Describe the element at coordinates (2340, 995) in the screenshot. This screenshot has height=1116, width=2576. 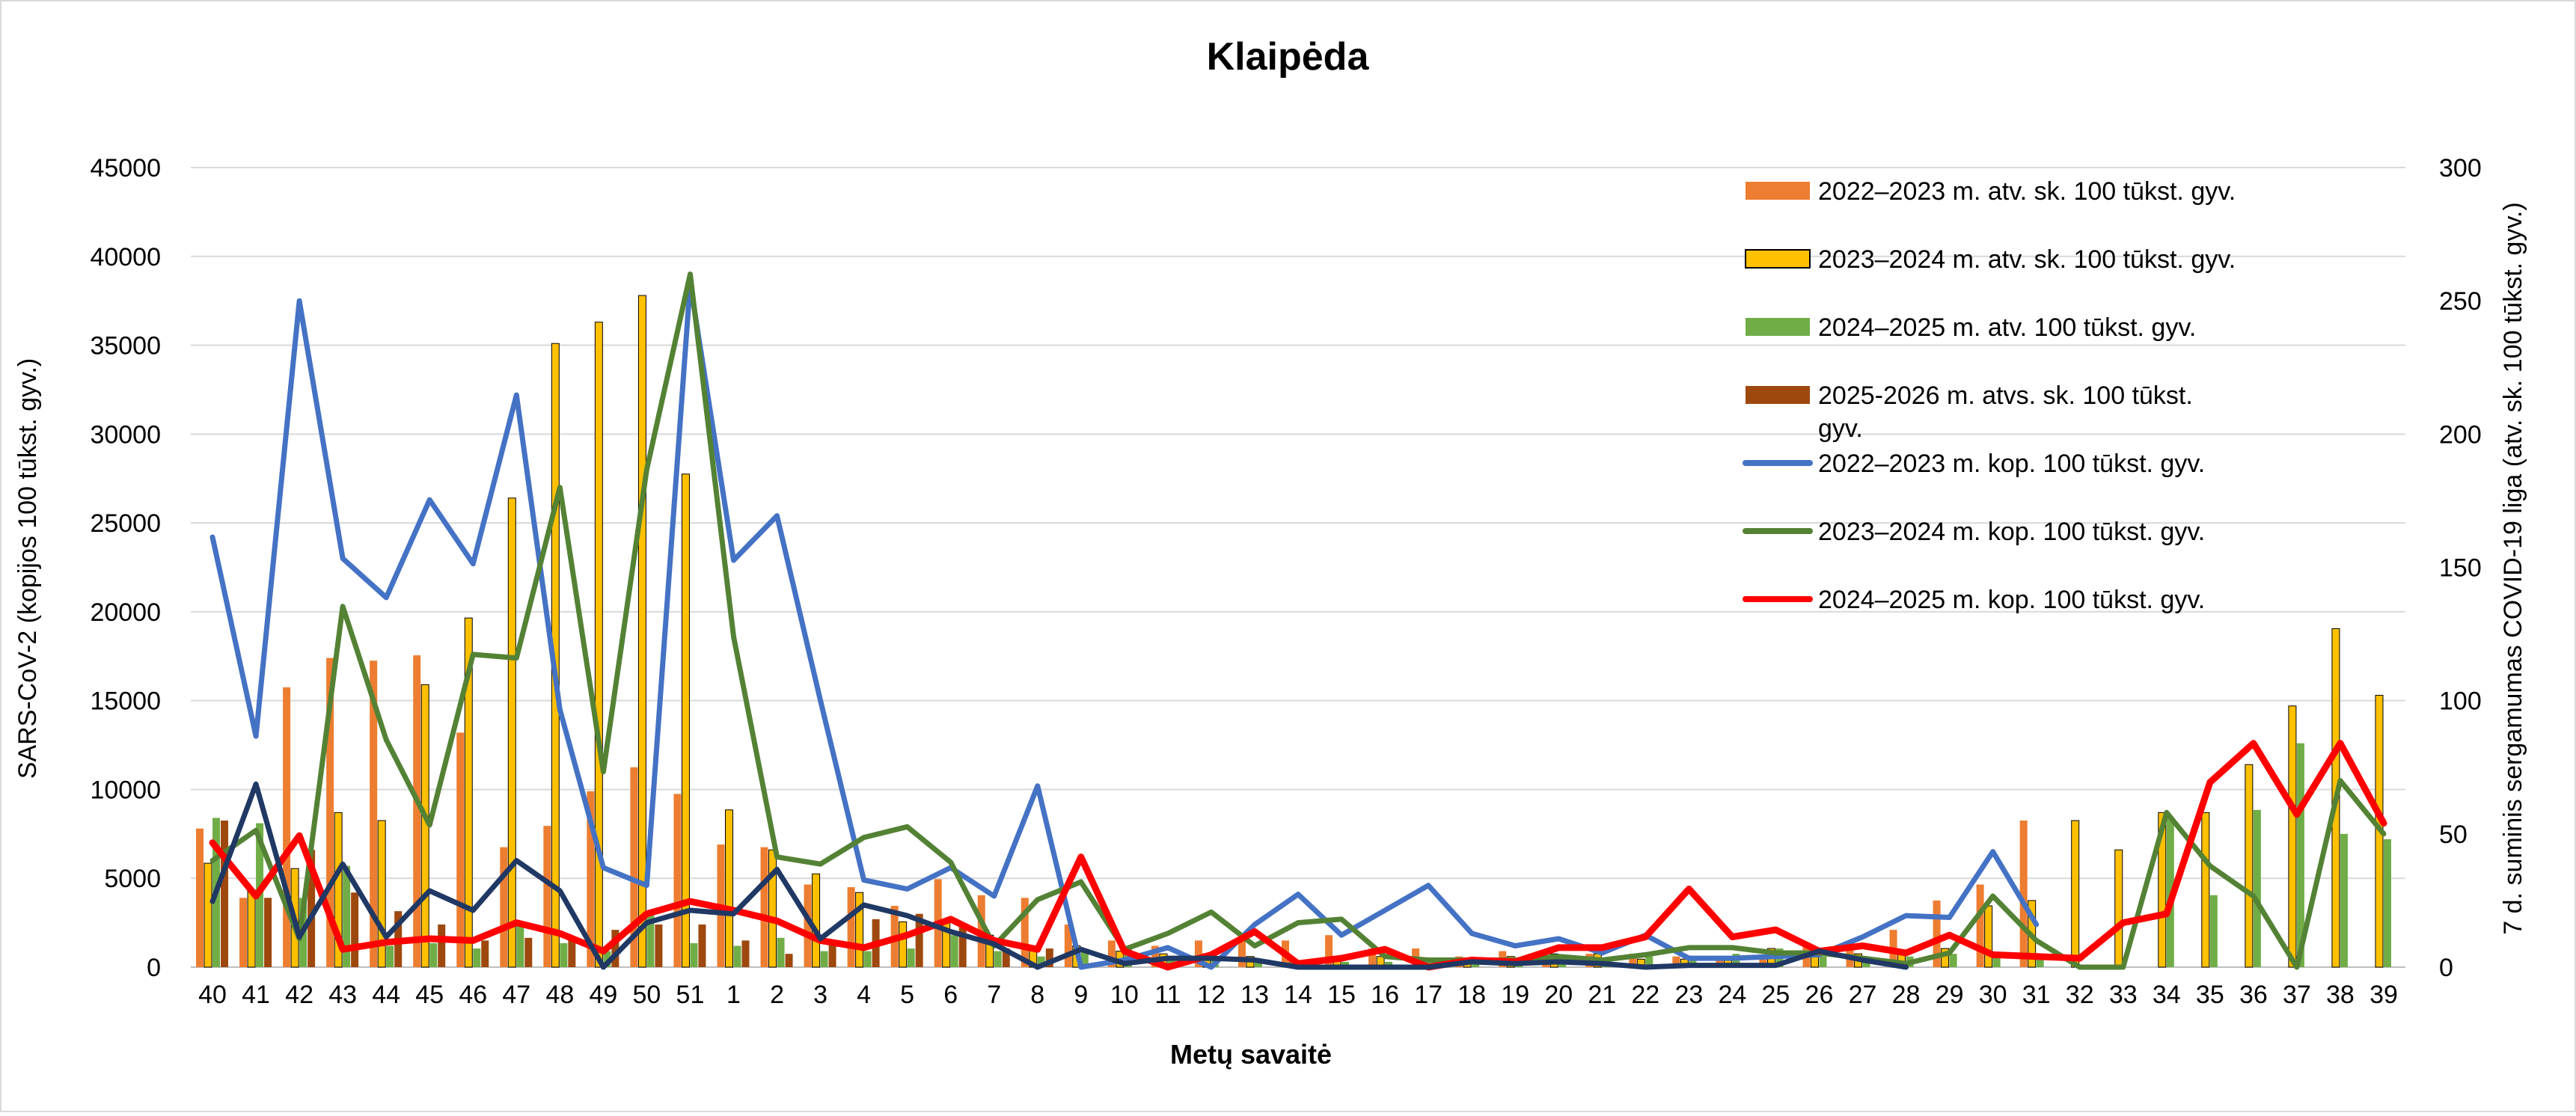
I see `x-tick-label: 38` at that location.